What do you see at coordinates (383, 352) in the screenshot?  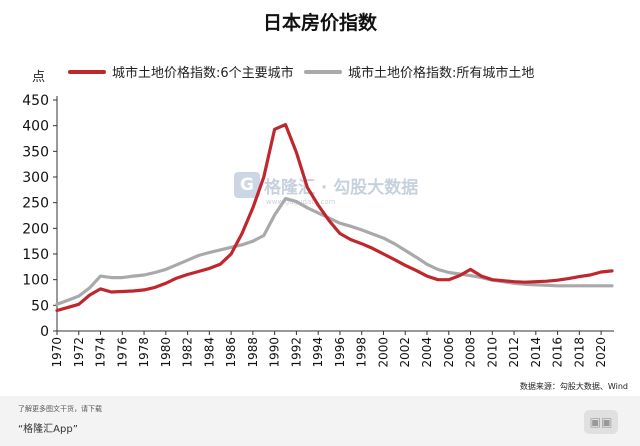 I see `x-tick-label: 2000` at bounding box center [383, 352].